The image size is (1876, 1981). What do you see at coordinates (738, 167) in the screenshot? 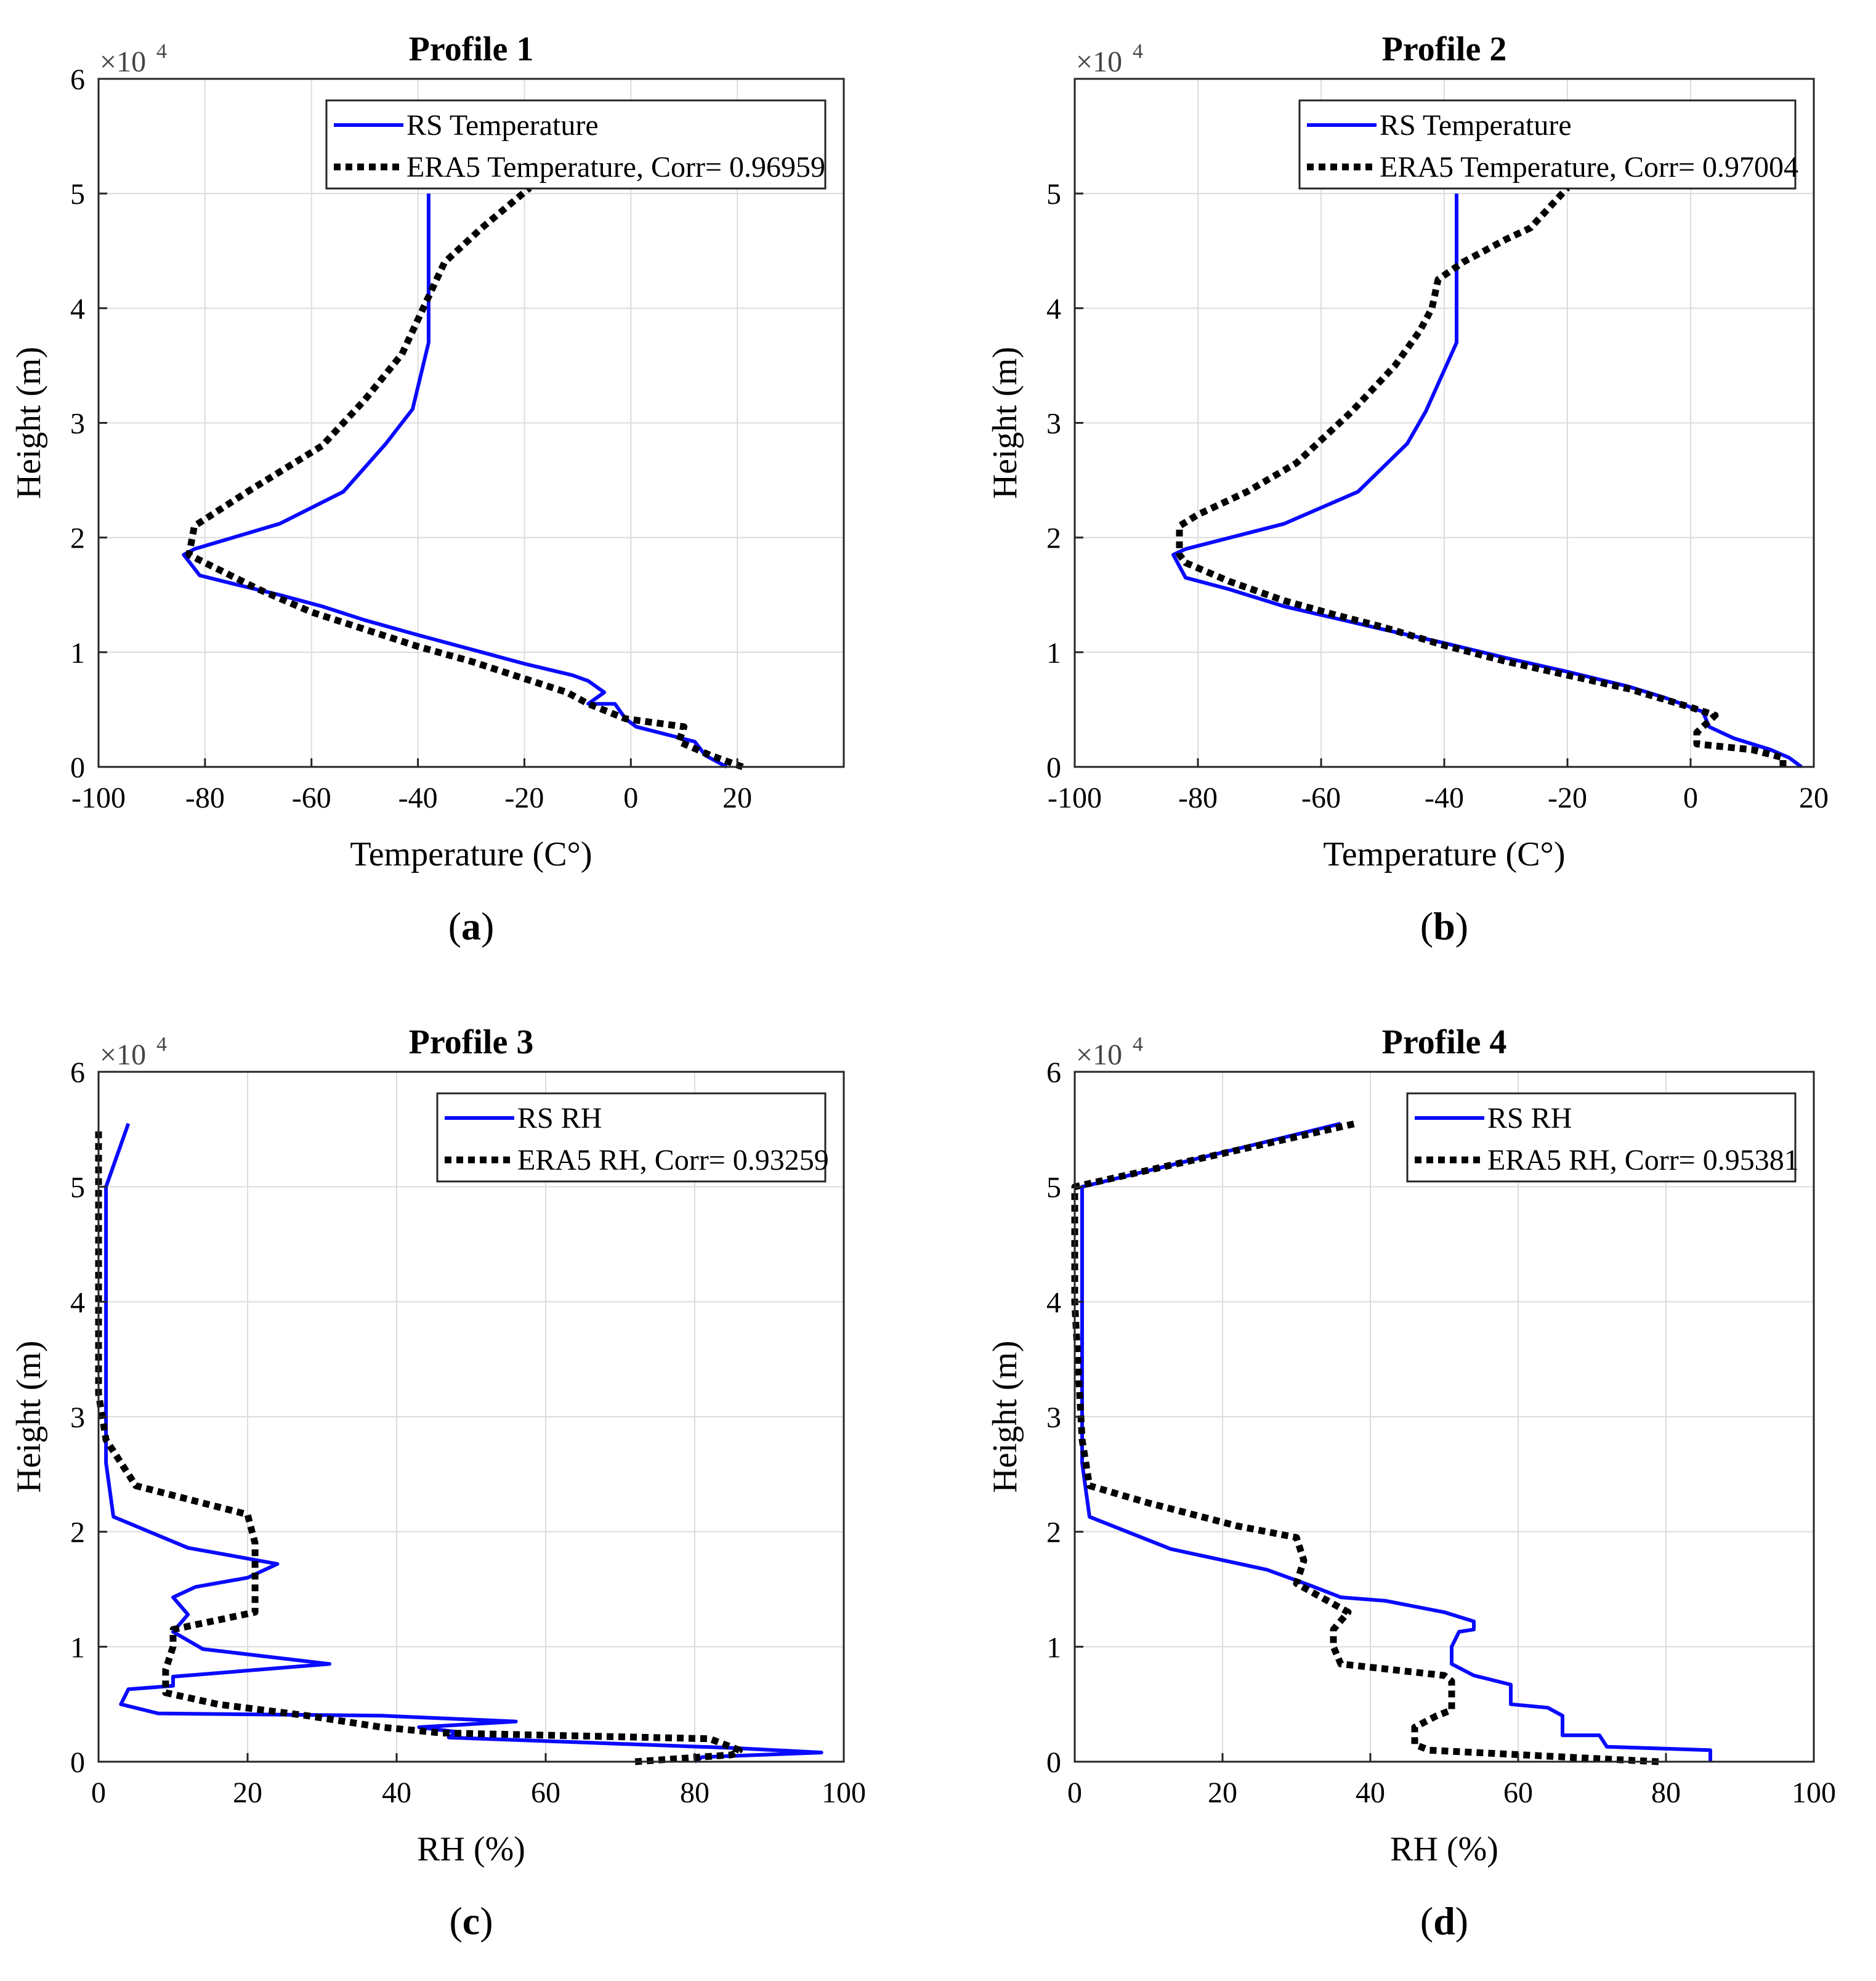
I see `legend-corr: Corr= 0.96959` at bounding box center [738, 167].